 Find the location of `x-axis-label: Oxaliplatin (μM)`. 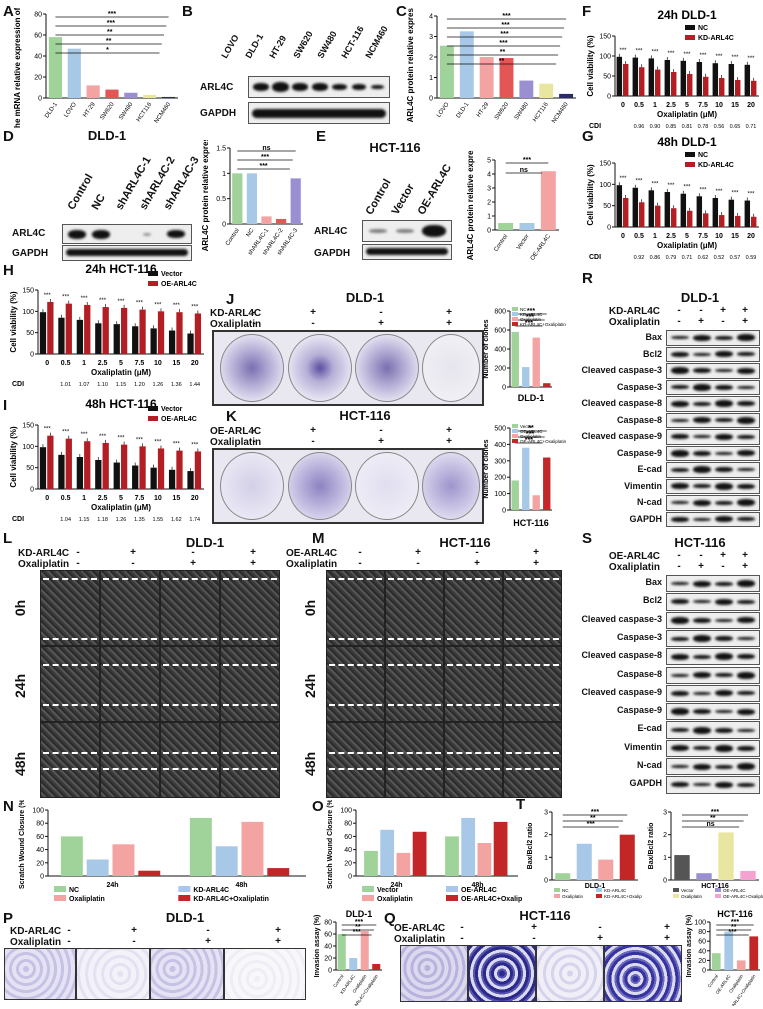

x-axis-label: Oxaliplatin (μM) is located at coordinates (687, 114).